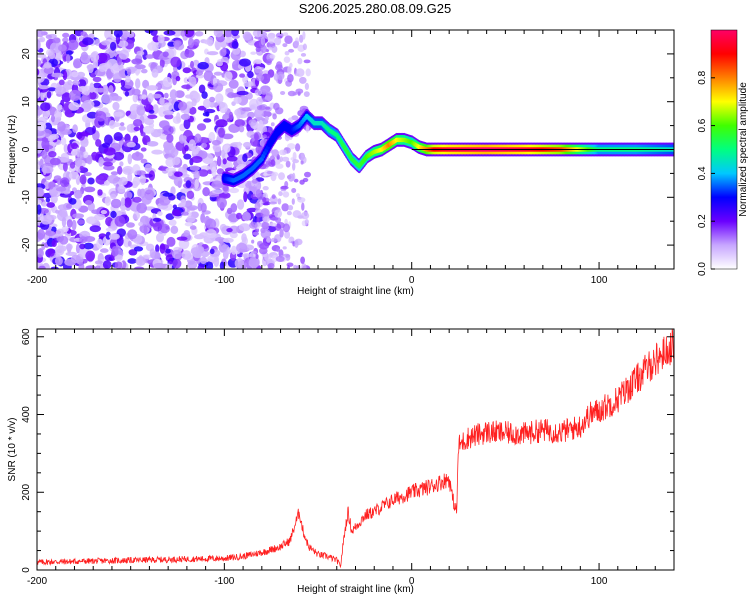 This screenshot has width=750, height=600. Describe the element at coordinates (26, 102) in the screenshot. I see `y-tick-label: 10` at that location.